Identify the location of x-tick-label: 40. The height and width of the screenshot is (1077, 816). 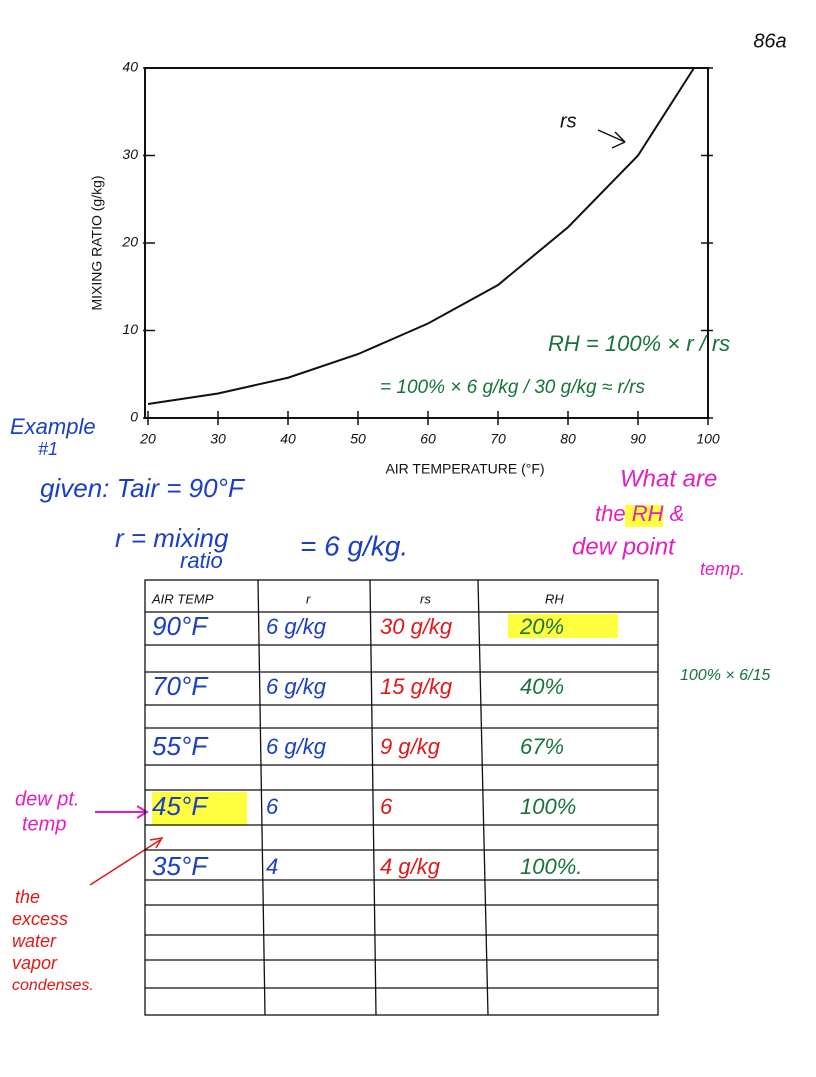
(288, 439).